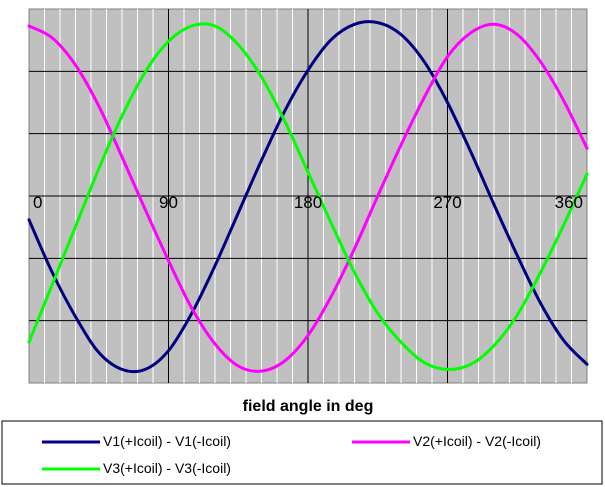 This screenshot has height=487, width=605. Describe the element at coordinates (308, 406) in the screenshot. I see `x-axis-title: field angle in deg` at that location.